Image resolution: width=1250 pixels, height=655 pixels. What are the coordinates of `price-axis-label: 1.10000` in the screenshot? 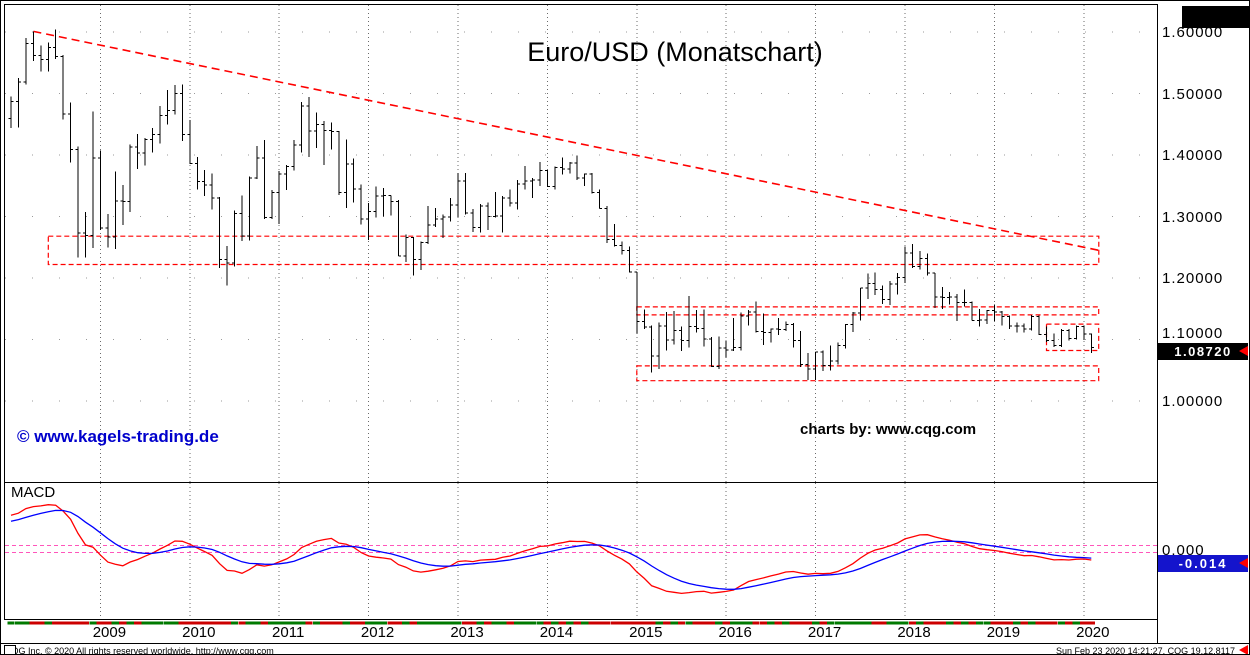 It's located at (1193, 333).